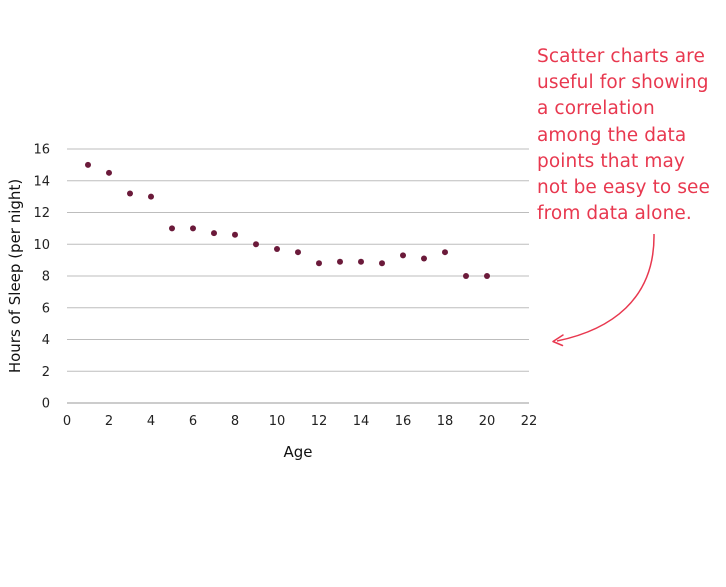 Image resolution: width=726 pixels, height=587 pixels. I want to click on y-tick-label: 8, so click(46, 277).